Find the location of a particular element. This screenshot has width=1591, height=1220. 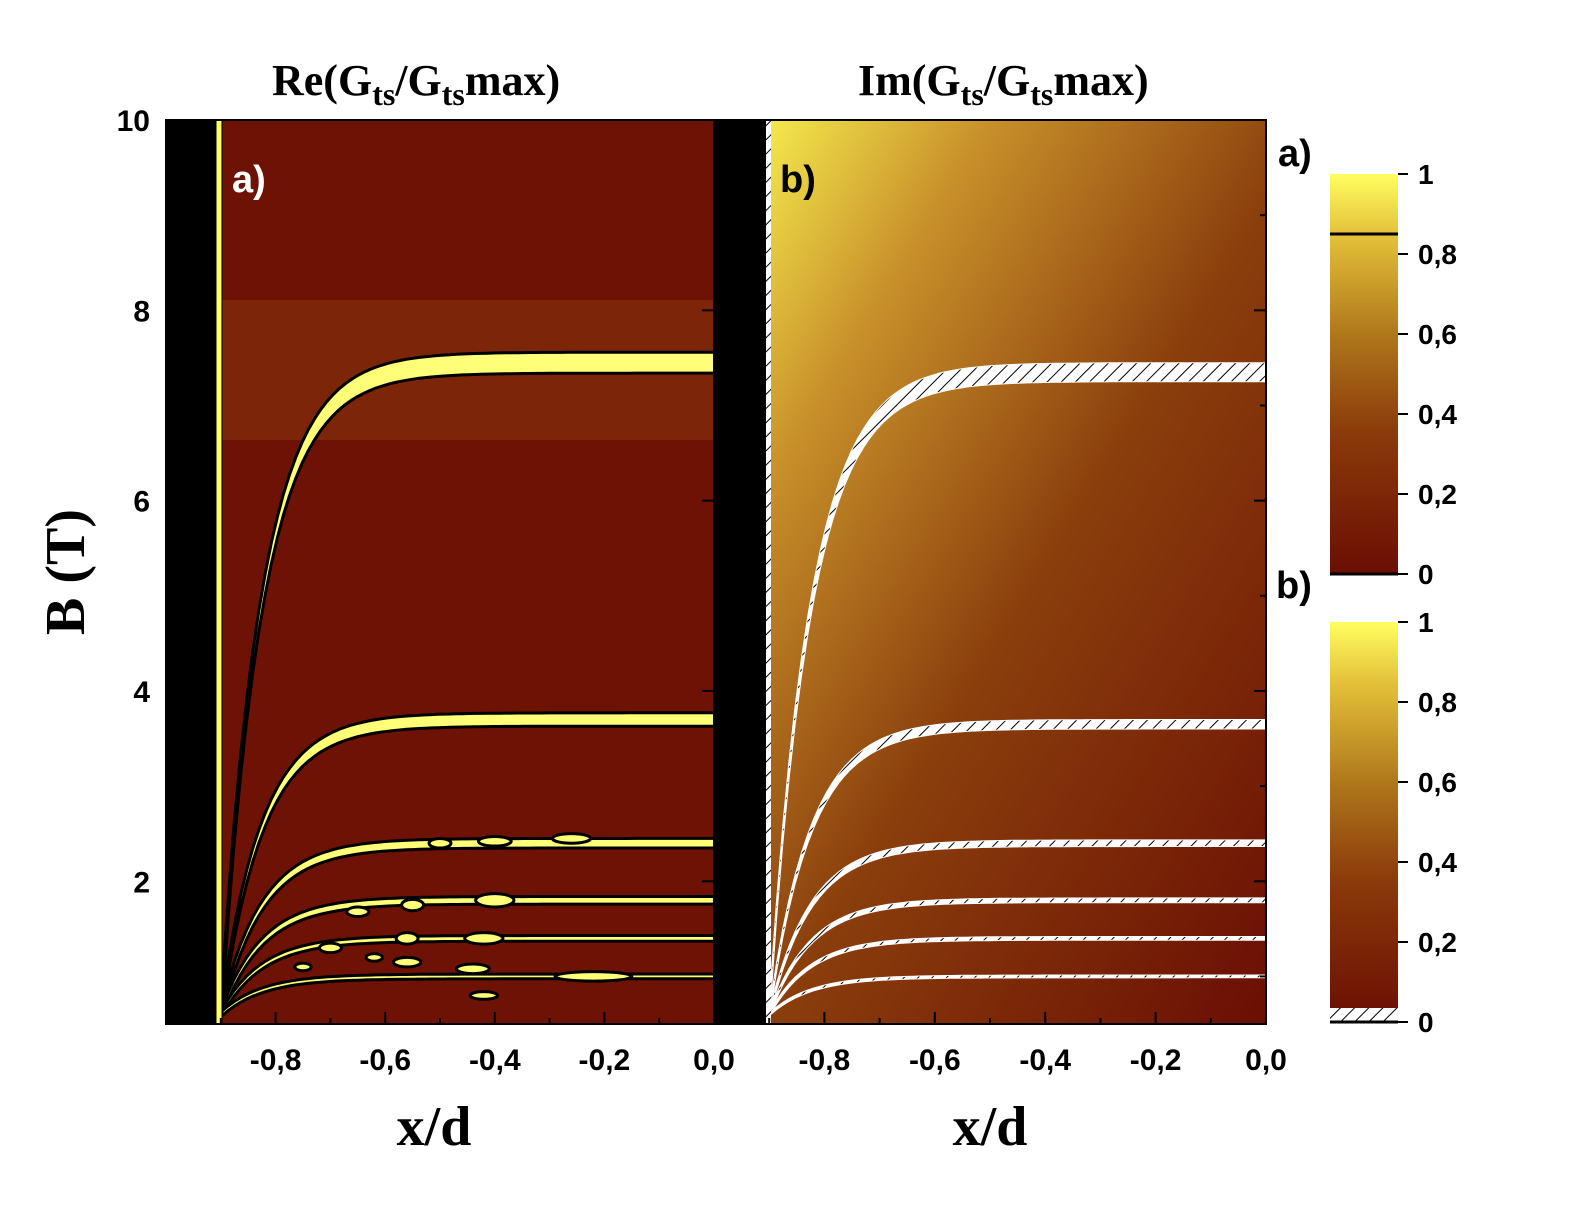

y-tick-label: 4 is located at coordinates (141, 692).